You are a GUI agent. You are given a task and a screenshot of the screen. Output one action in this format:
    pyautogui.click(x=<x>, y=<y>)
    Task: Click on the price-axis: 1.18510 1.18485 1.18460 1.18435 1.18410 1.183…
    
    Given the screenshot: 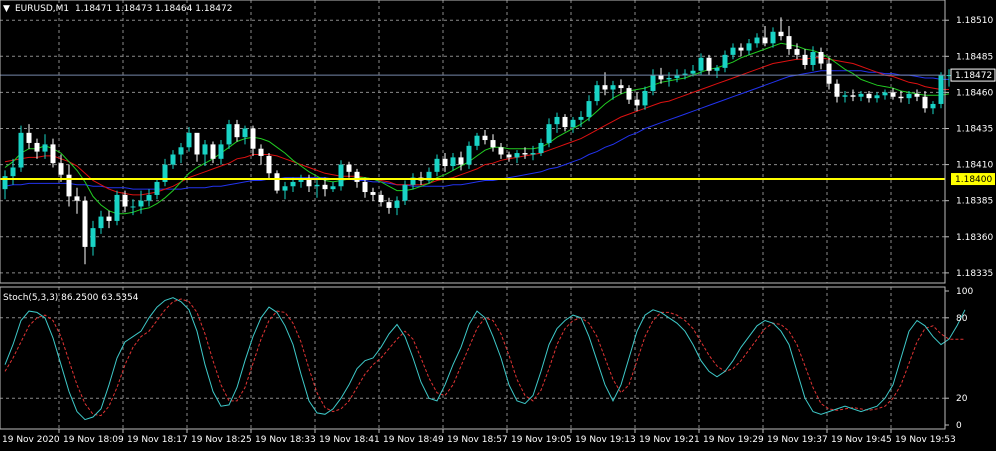 What is the action you would take?
    pyautogui.click(x=970, y=147)
    